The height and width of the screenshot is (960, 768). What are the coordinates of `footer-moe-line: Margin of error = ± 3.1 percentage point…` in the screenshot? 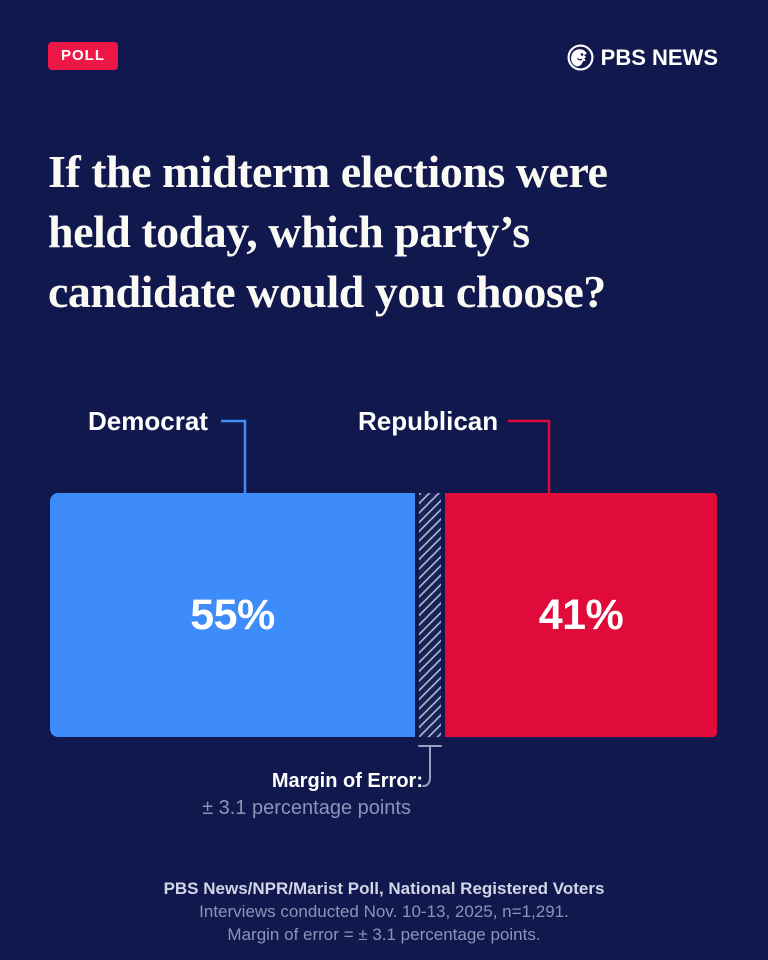 It's located at (384, 934).